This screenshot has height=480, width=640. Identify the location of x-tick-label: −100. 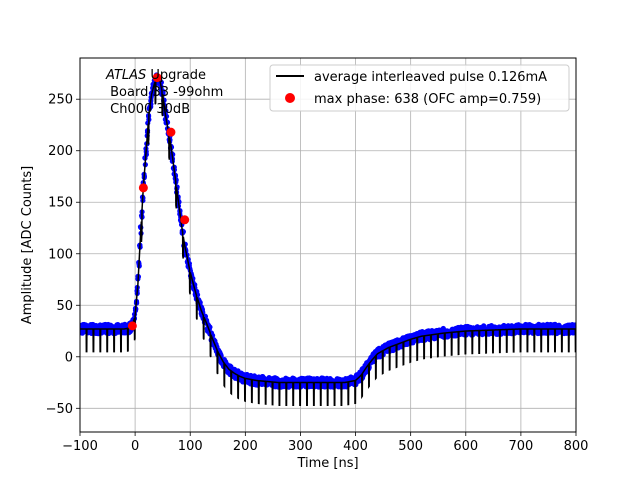
(80, 446).